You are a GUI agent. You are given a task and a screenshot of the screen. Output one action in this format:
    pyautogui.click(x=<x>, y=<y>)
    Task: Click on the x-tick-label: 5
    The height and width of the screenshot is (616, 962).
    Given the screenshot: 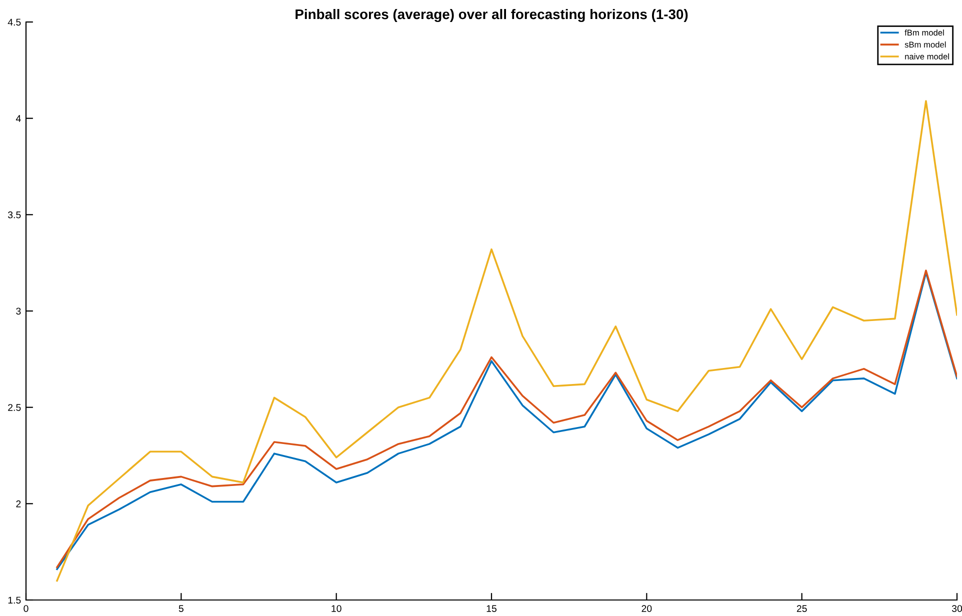 What is the action you would take?
    pyautogui.click(x=181, y=608)
    